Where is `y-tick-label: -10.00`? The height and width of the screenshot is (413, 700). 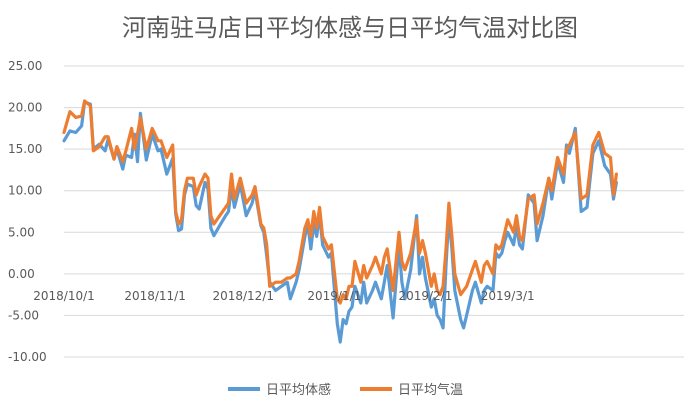 y-tick-label: -10.00 is located at coordinates (27, 357).